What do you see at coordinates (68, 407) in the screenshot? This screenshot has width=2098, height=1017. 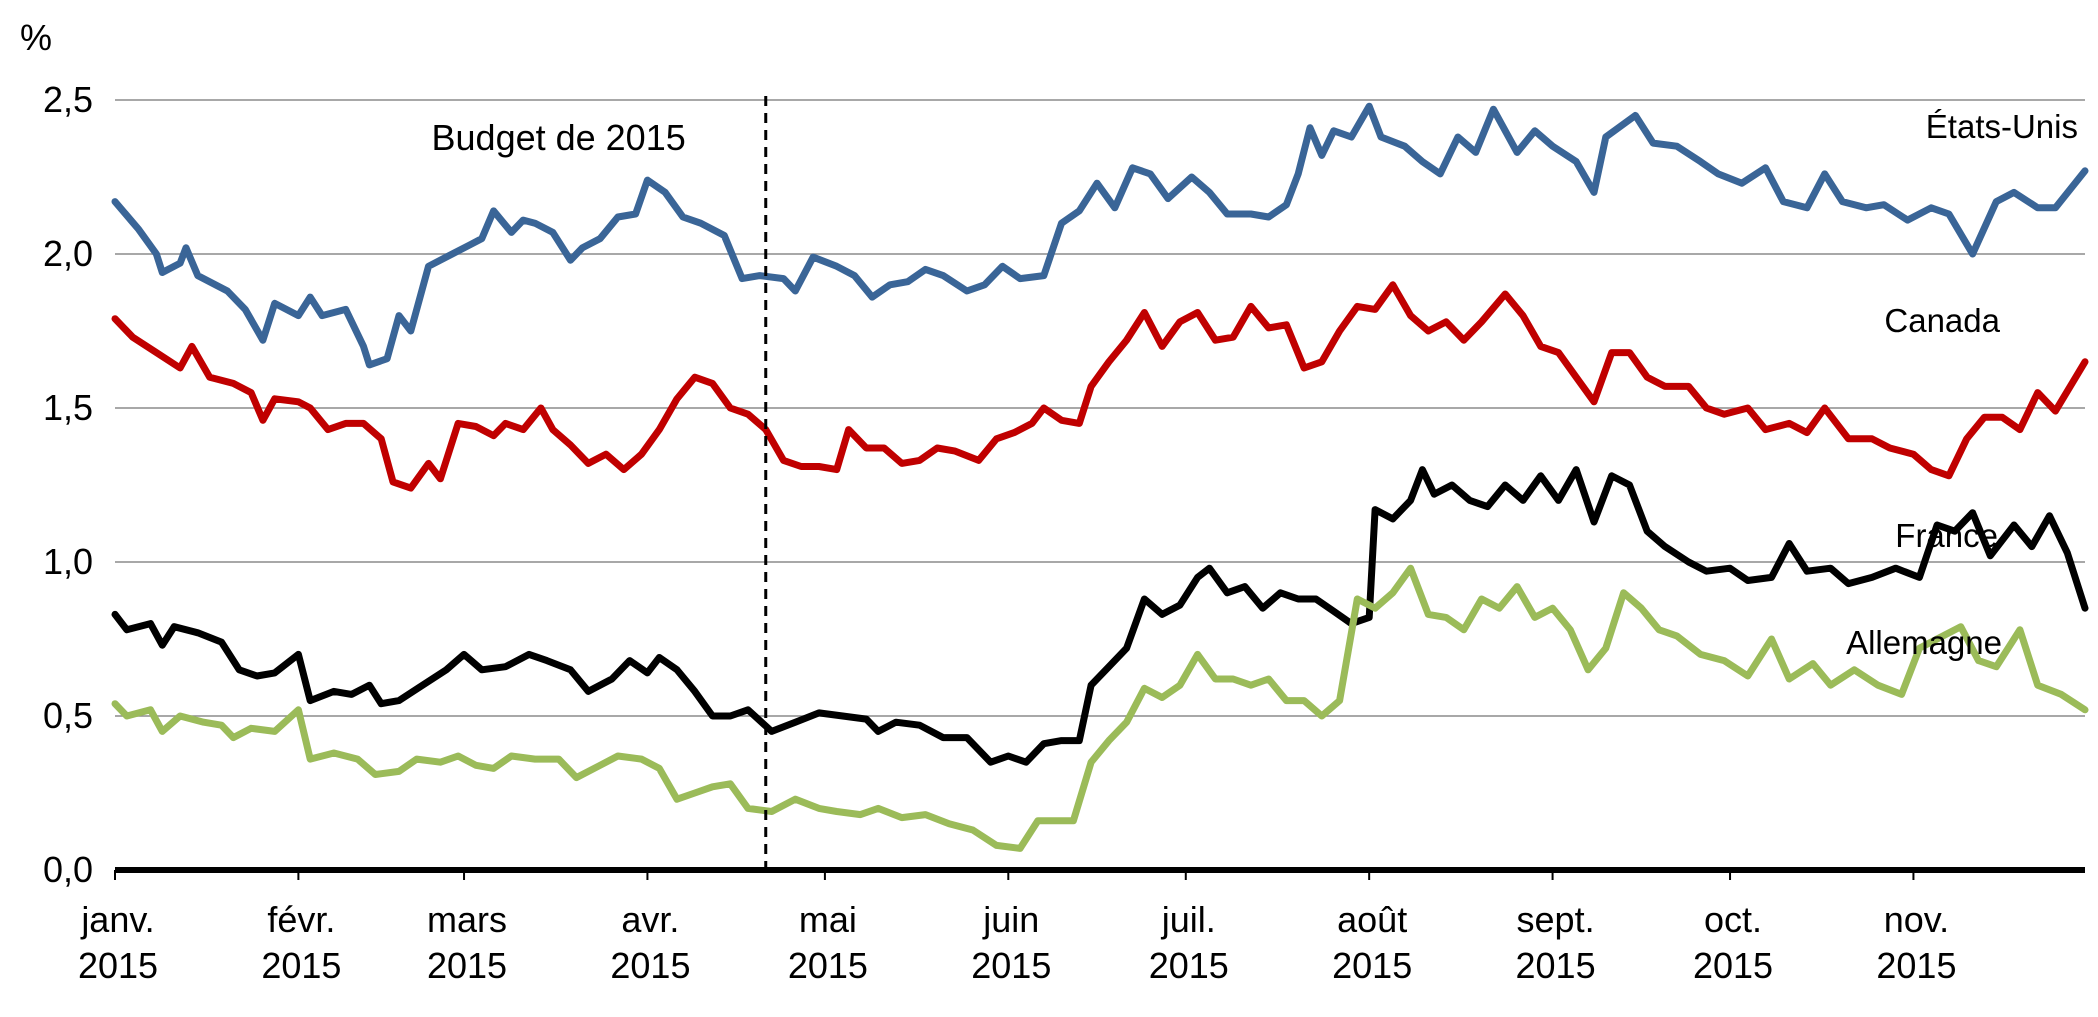 I see `y-tick-label: 1,5` at bounding box center [68, 407].